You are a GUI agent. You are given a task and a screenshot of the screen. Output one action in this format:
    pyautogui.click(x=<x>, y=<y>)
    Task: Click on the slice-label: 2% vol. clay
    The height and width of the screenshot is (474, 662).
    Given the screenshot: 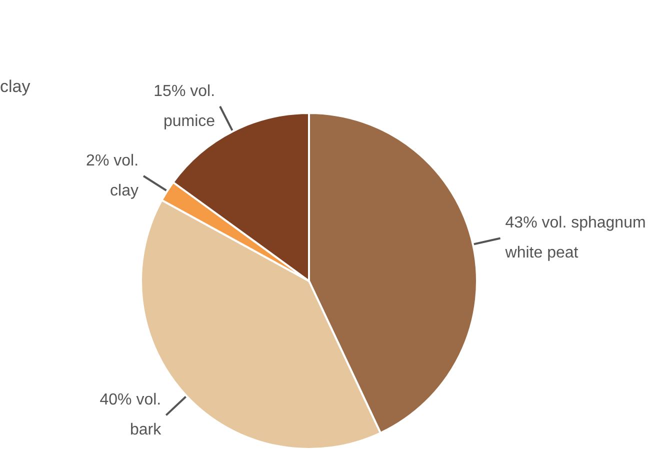 What is the action you would take?
    pyautogui.click(x=112, y=176)
    